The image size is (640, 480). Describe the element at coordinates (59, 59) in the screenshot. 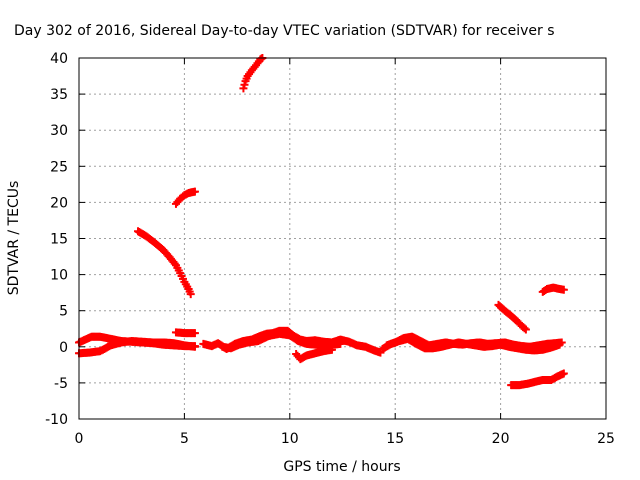

I see `y-tick-label: 40` at that location.